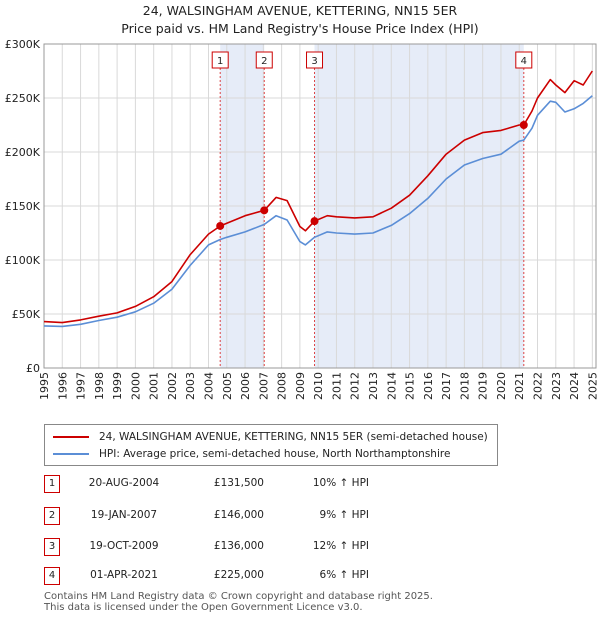 This screenshot has width=600, height=620. I want to click on x-tick-label: 2007, so click(263, 386).